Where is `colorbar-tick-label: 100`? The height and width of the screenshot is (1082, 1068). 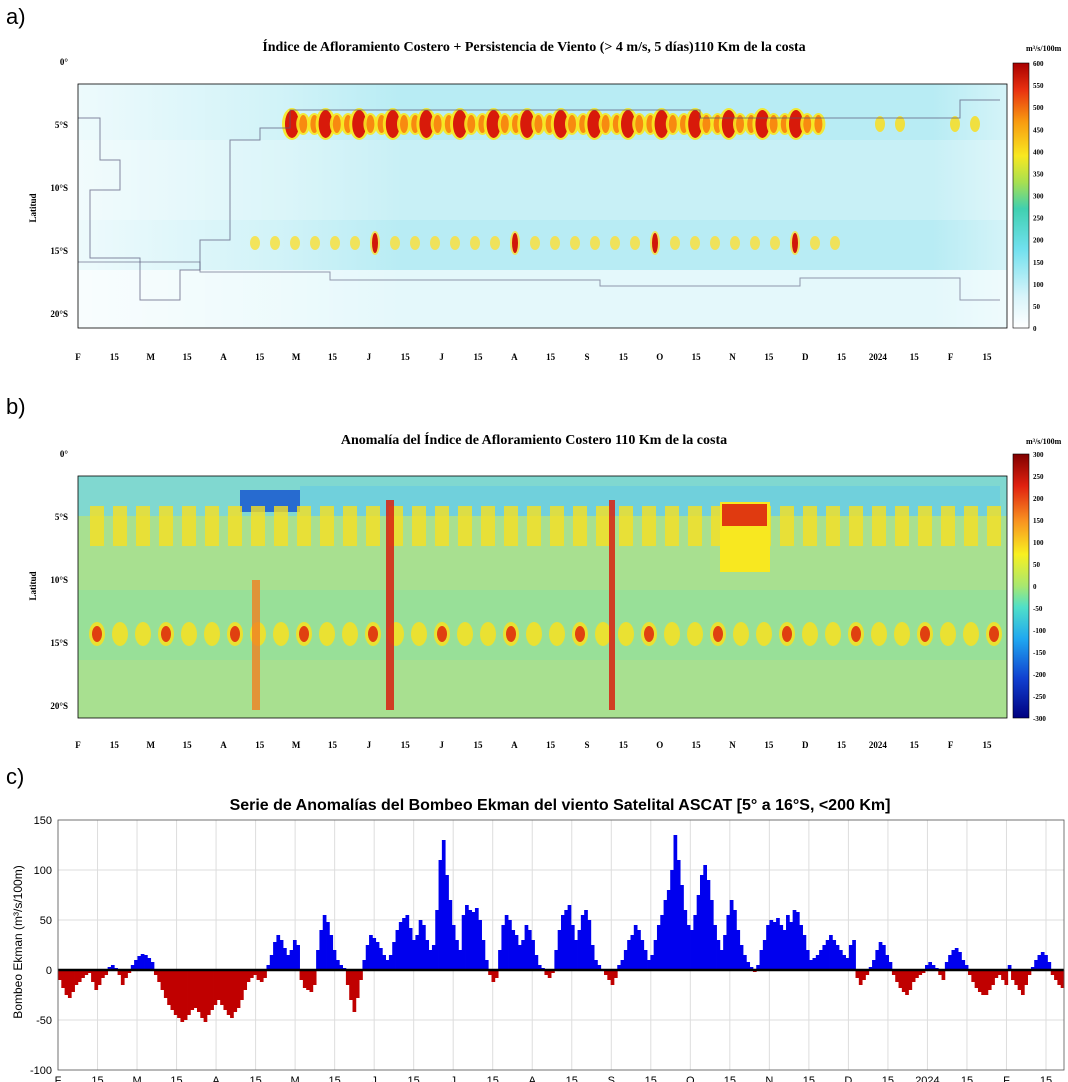 colorbar-tick-label: 100 is located at coordinates (1038, 543).